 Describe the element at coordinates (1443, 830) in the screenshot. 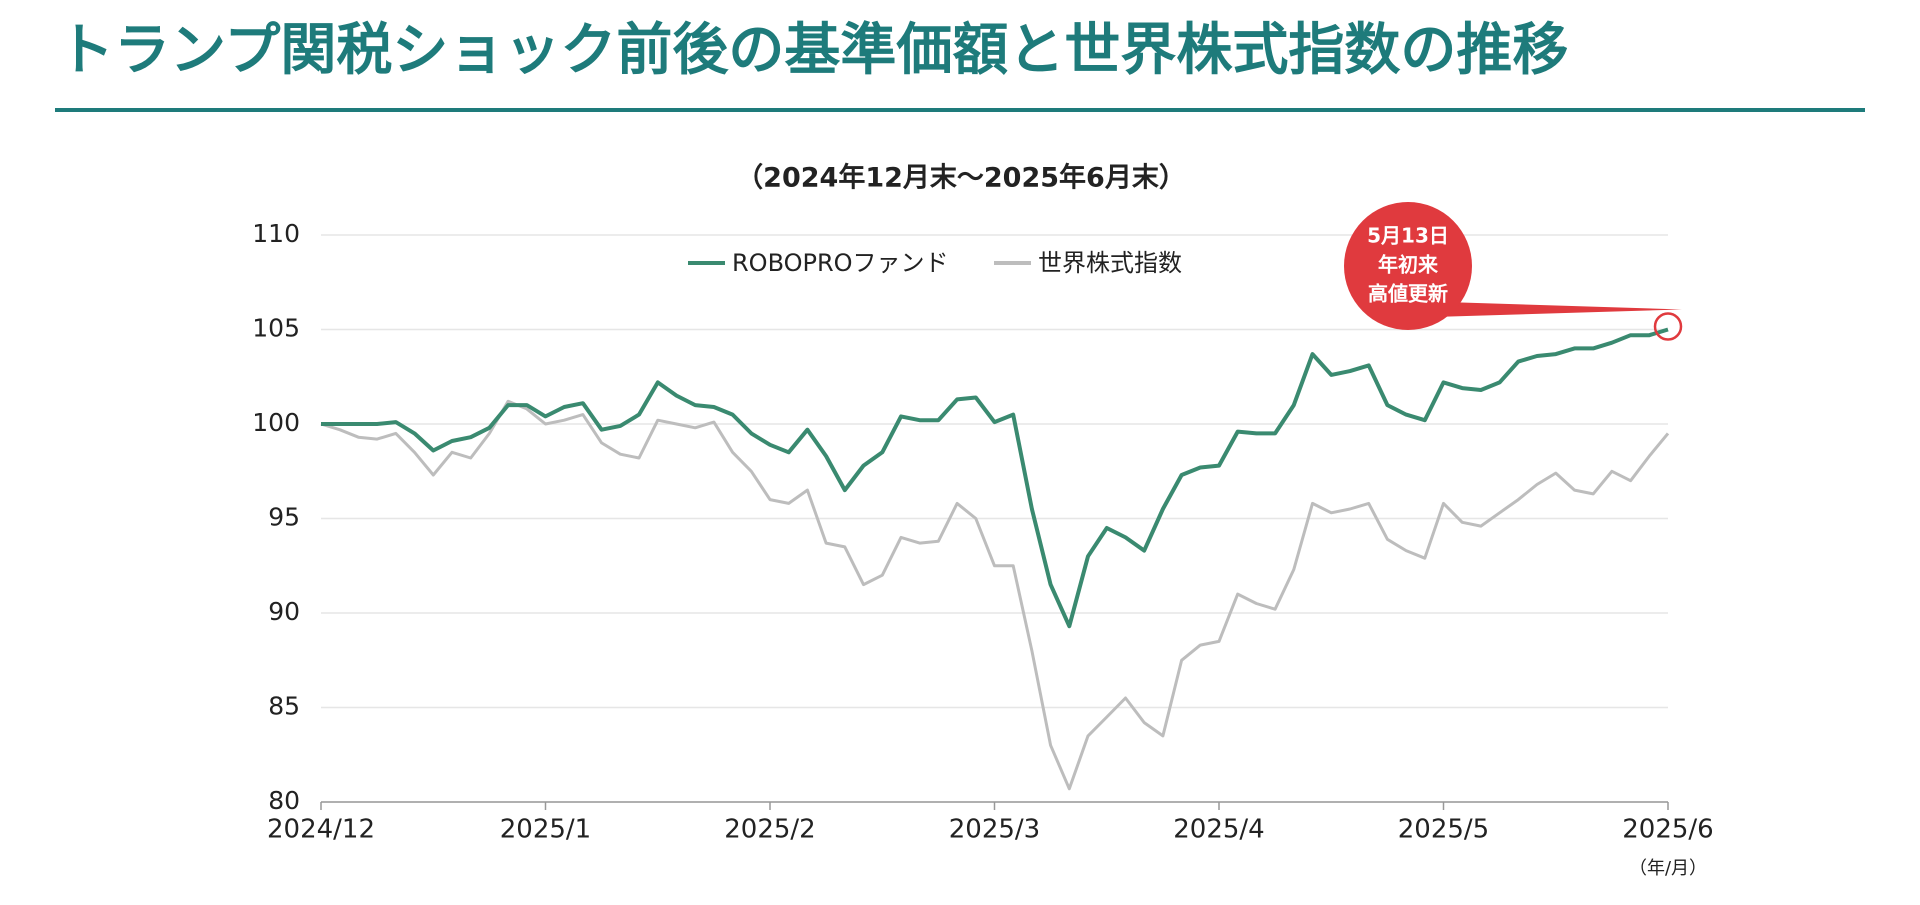

I see `x-tick-label: 2025/5` at that location.